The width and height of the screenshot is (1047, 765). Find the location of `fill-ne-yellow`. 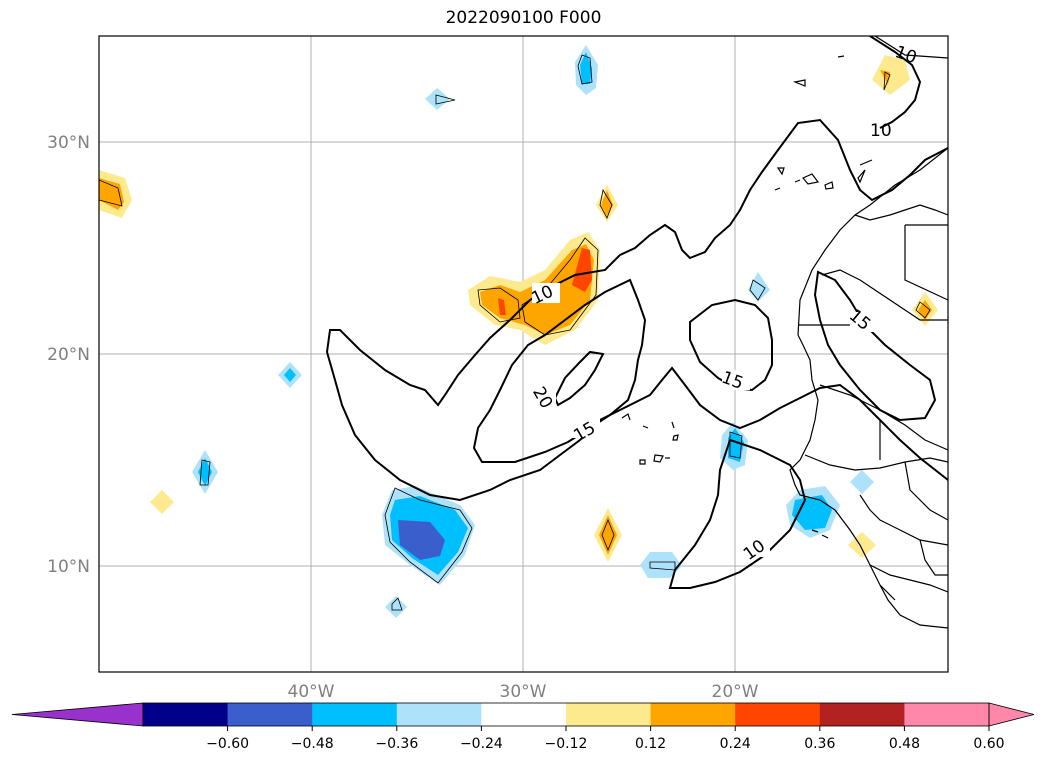

fill-ne-yellow is located at coordinates (891, 75).